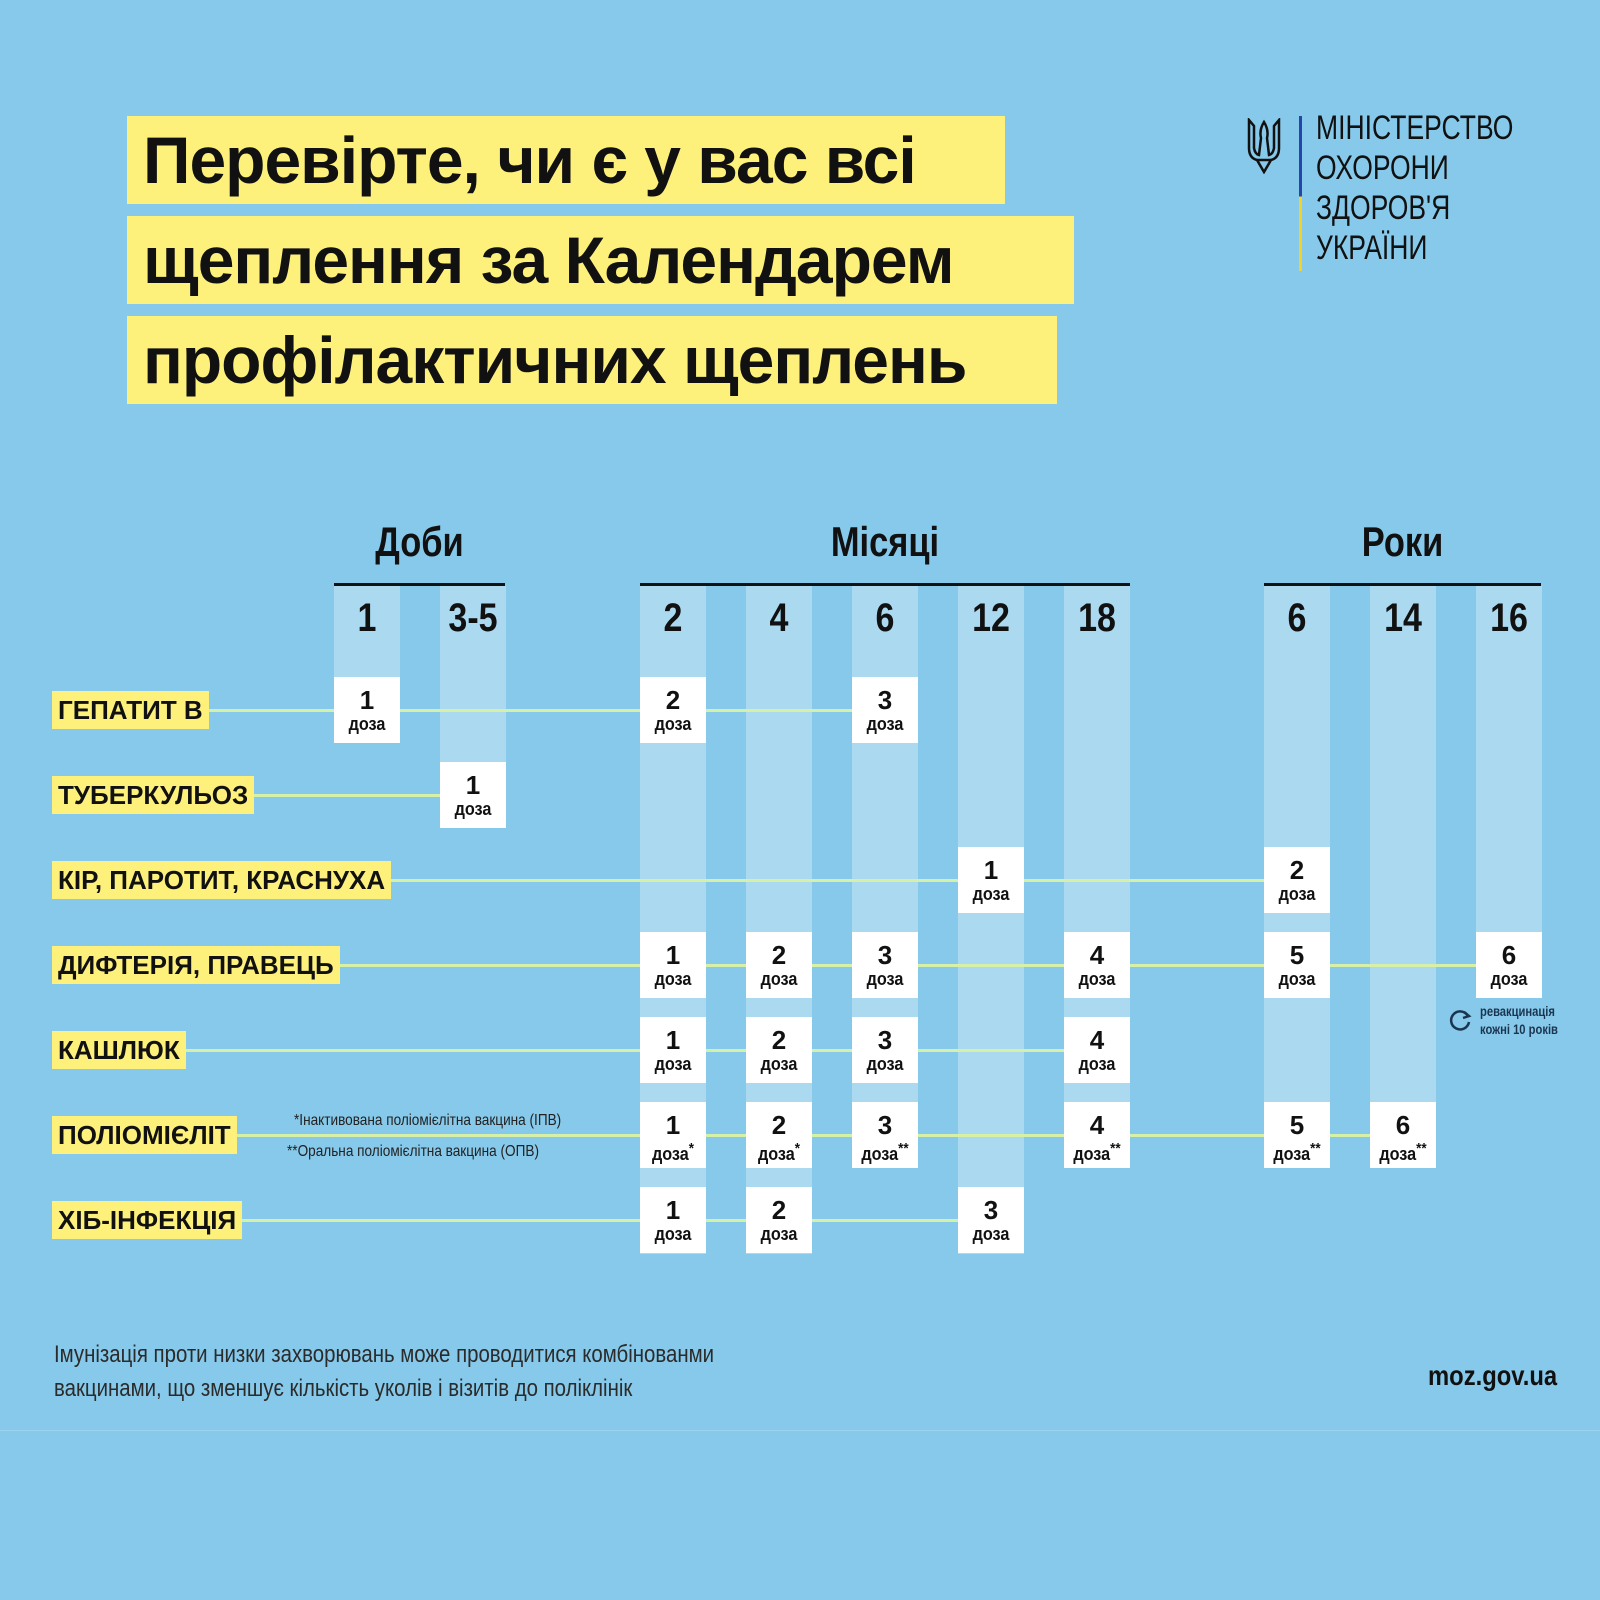  Describe the element at coordinates (147, 1220) in the screenshot. I see `disease-label-hib: ХІБ-ІНФЕКЦІЯ` at that location.